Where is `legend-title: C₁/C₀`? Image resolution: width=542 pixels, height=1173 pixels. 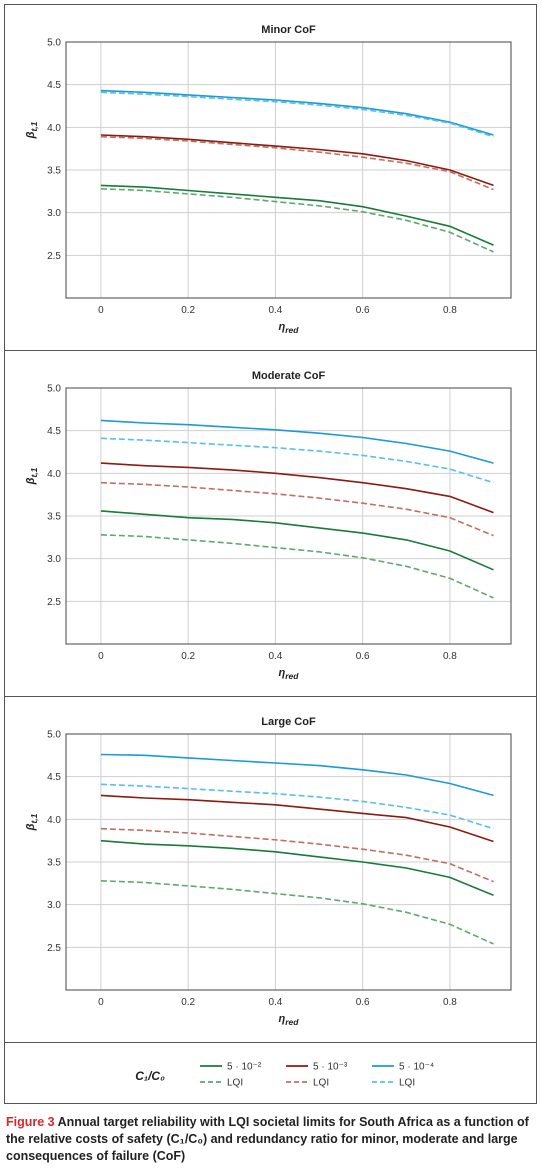
legend-title: C₁/C₀ is located at coordinates (150, 1076).